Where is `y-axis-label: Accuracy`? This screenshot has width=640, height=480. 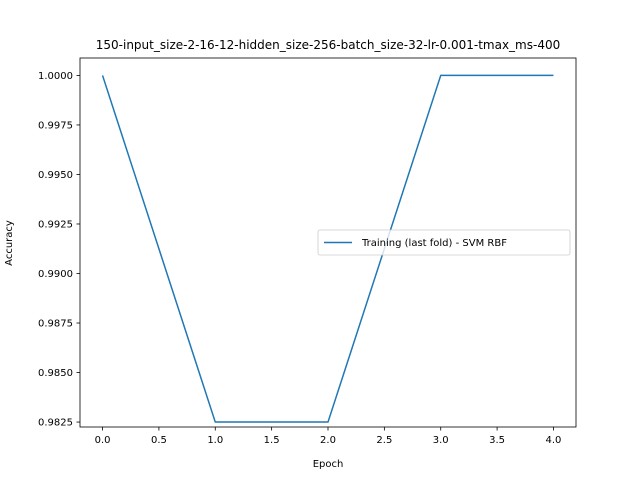
y-axis-label: Accuracy is located at coordinates (9, 243).